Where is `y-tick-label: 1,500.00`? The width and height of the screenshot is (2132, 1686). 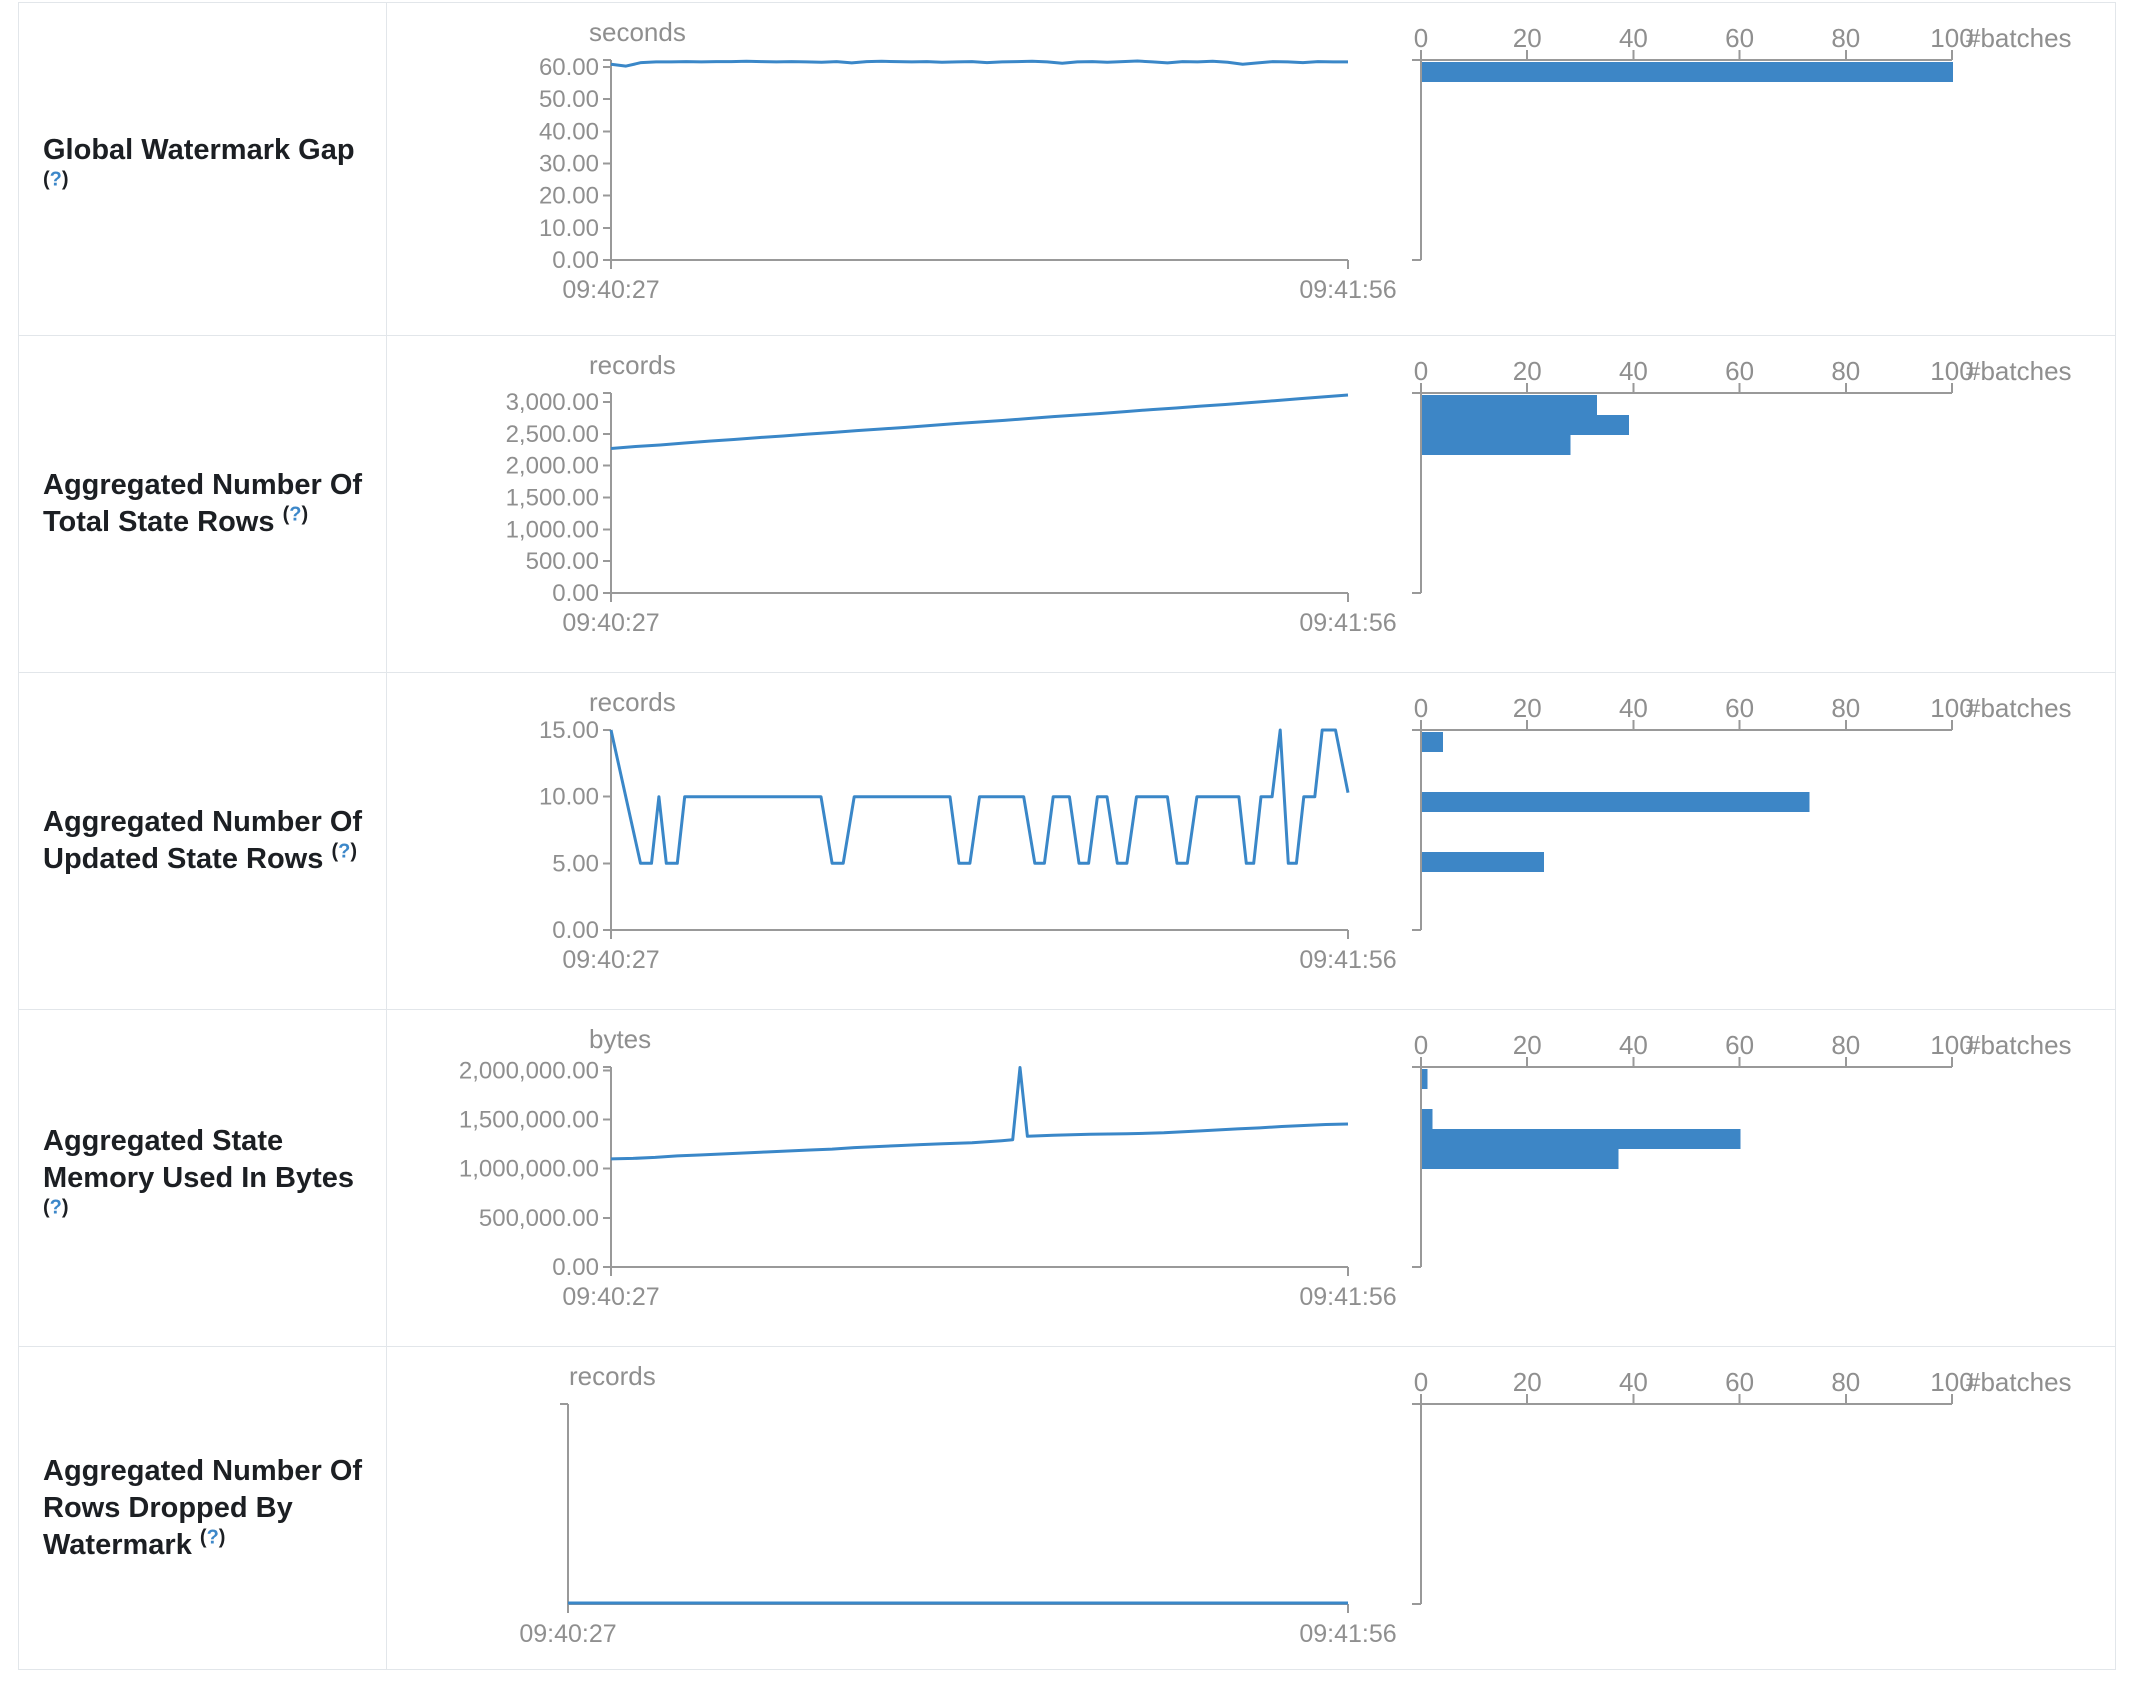
y-tick-label: 1,500.00 is located at coordinates (552, 497).